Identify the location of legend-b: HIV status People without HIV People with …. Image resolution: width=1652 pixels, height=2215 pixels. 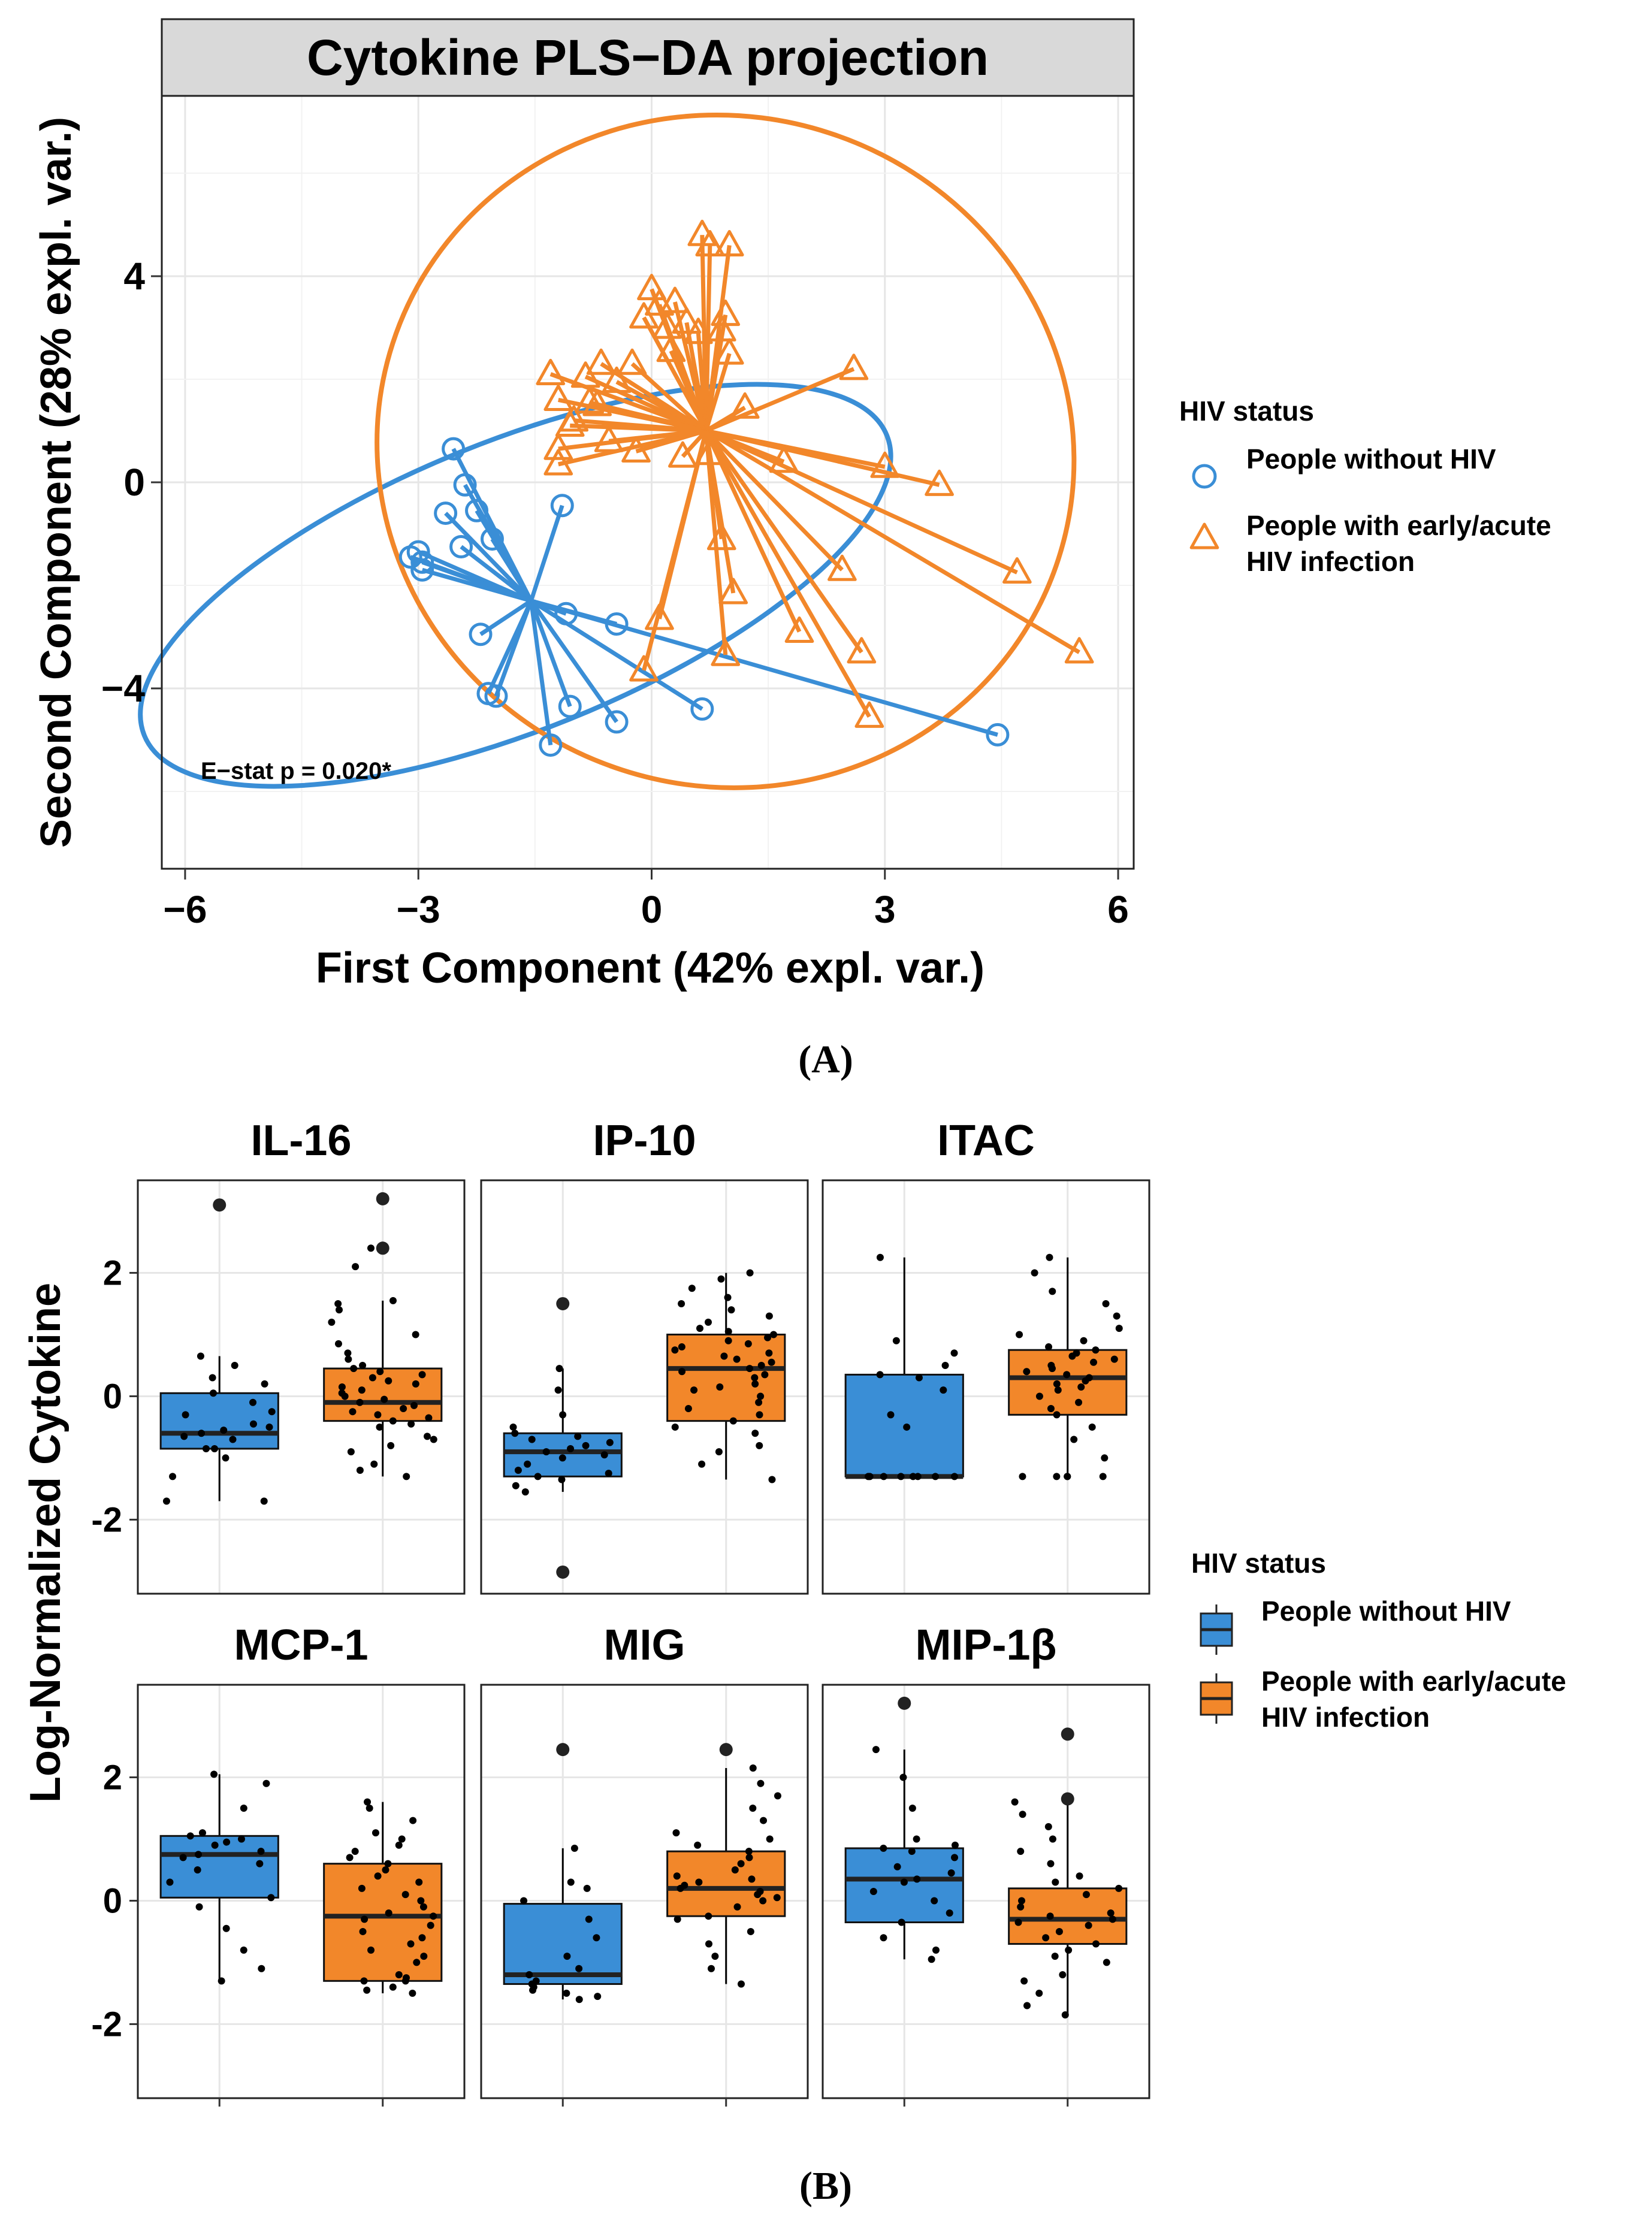
(1378, 1641).